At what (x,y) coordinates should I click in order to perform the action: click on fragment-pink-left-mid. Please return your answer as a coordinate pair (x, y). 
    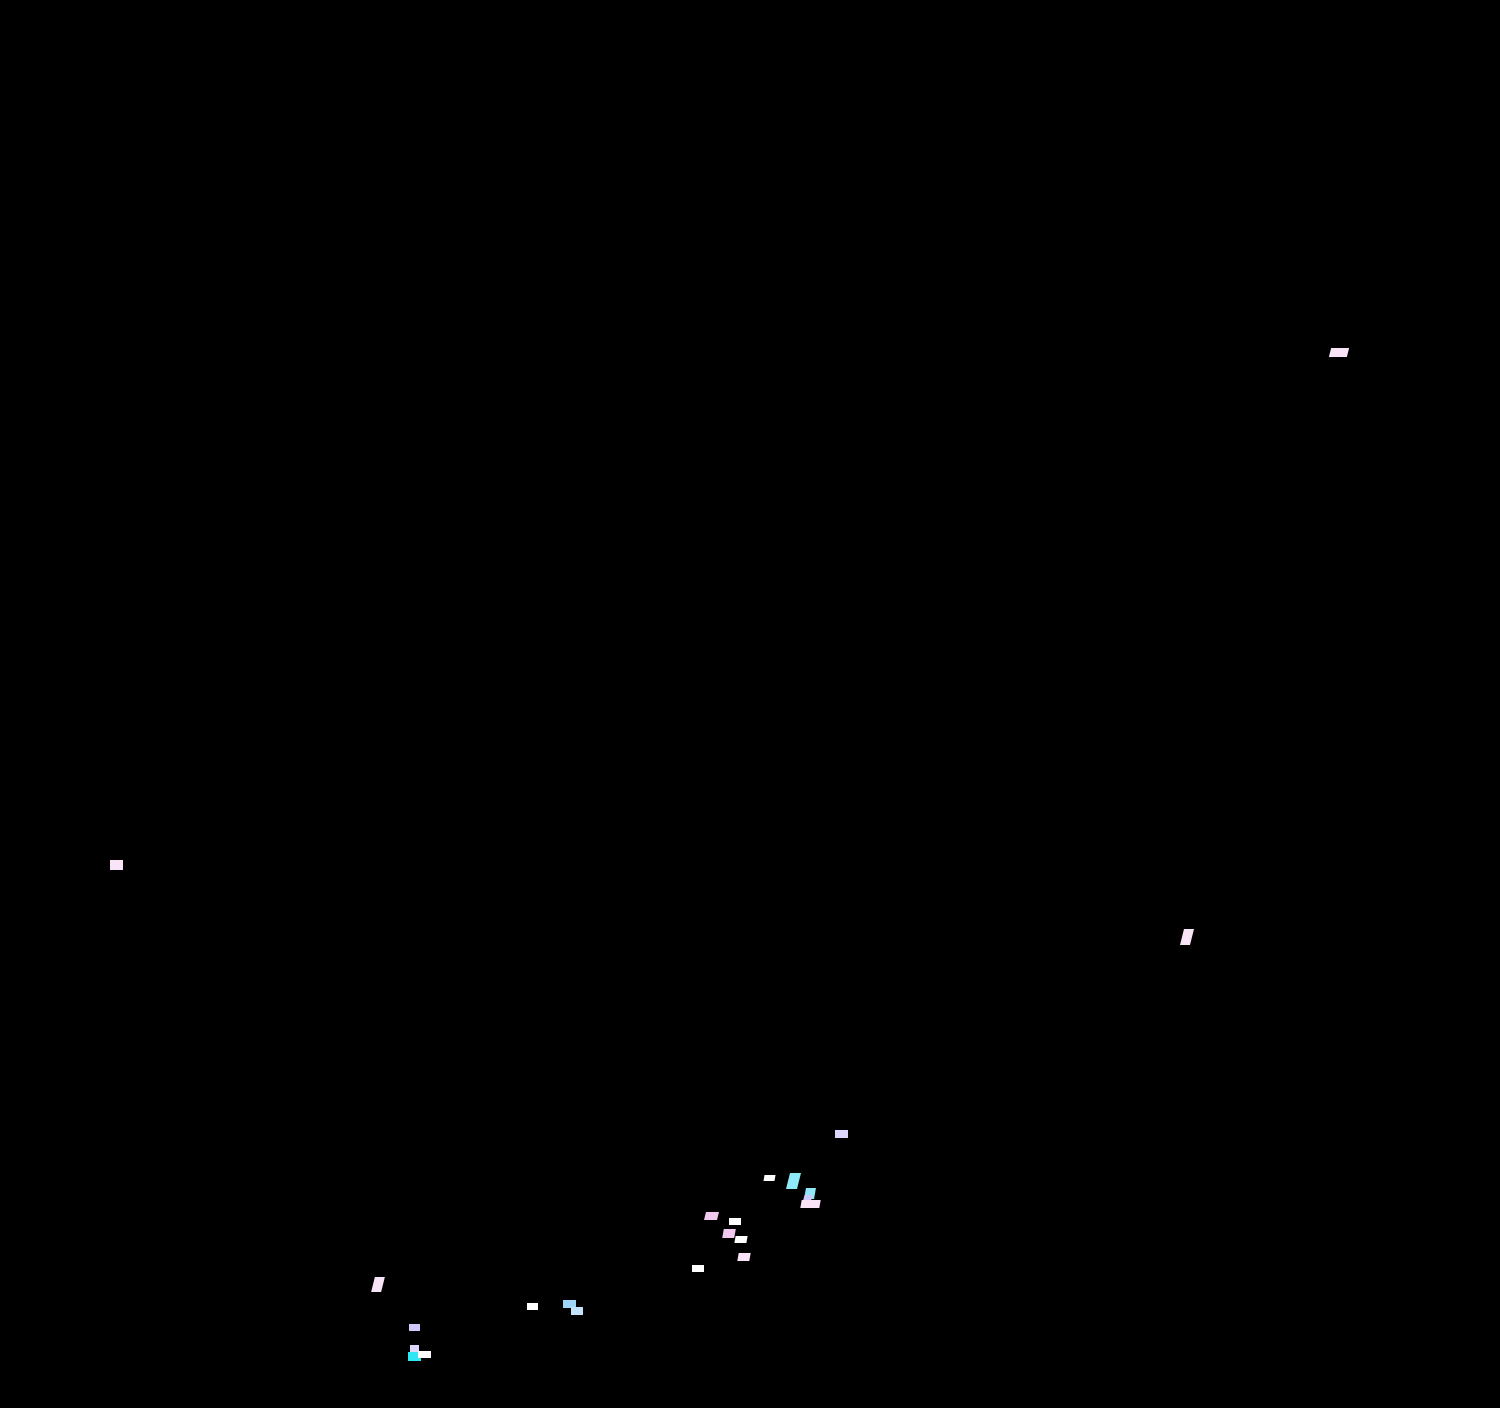
    Looking at the image, I should click on (116, 865).